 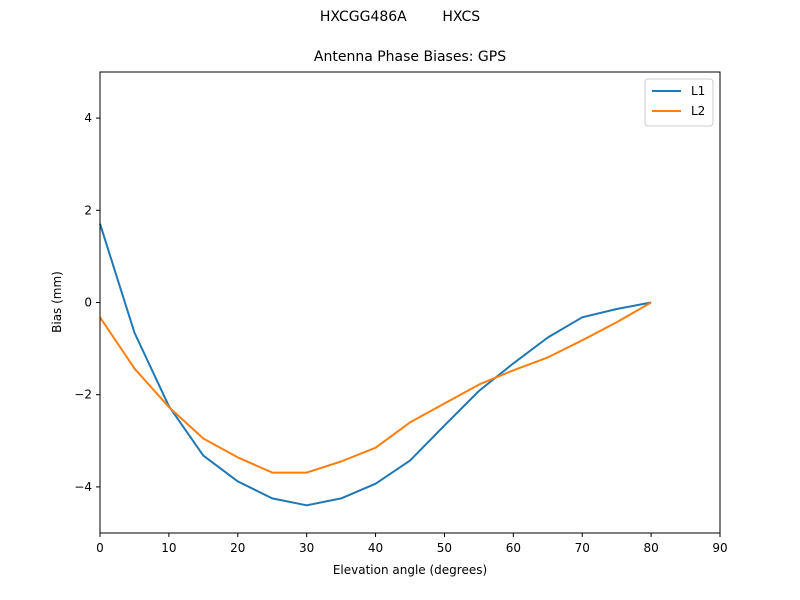 What do you see at coordinates (444, 548) in the screenshot?
I see `x-tick-label: 50` at bounding box center [444, 548].